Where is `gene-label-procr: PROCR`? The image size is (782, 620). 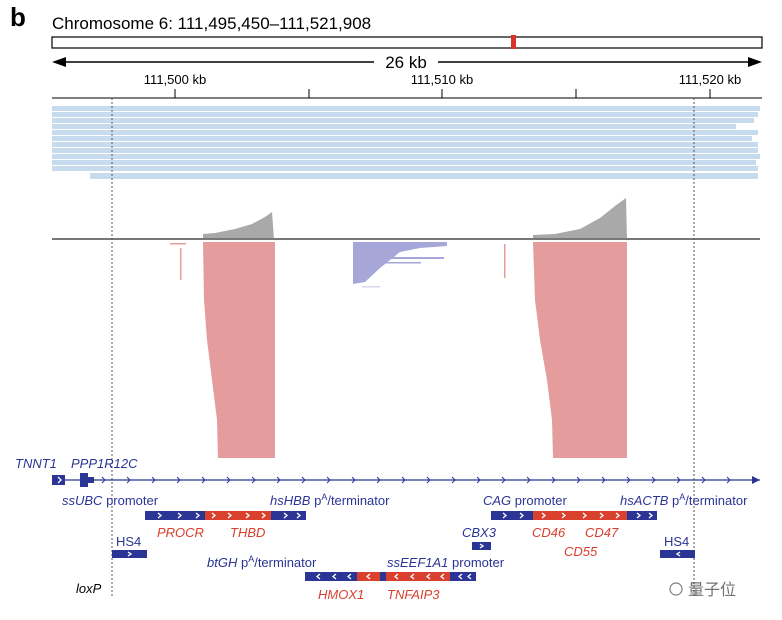
gene-label-procr: PROCR is located at coordinates (180, 532).